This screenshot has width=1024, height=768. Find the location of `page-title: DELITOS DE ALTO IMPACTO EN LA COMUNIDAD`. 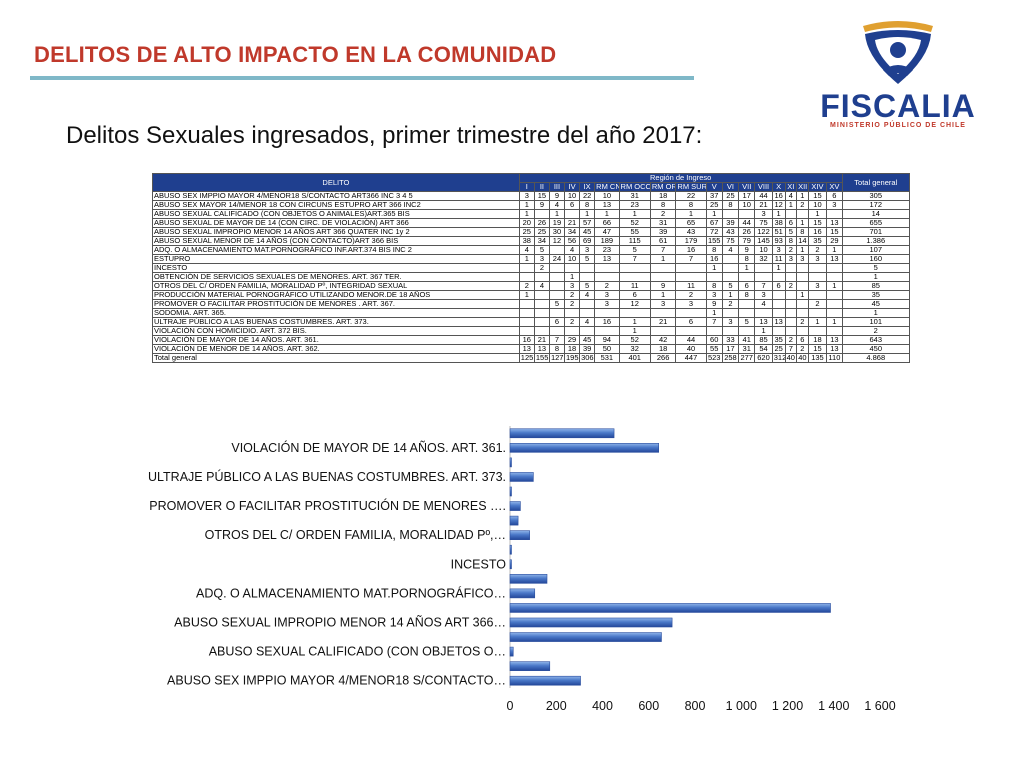

page-title: DELITOS DE ALTO IMPACTO EN LA COMUNIDAD is located at coordinates (295, 54).